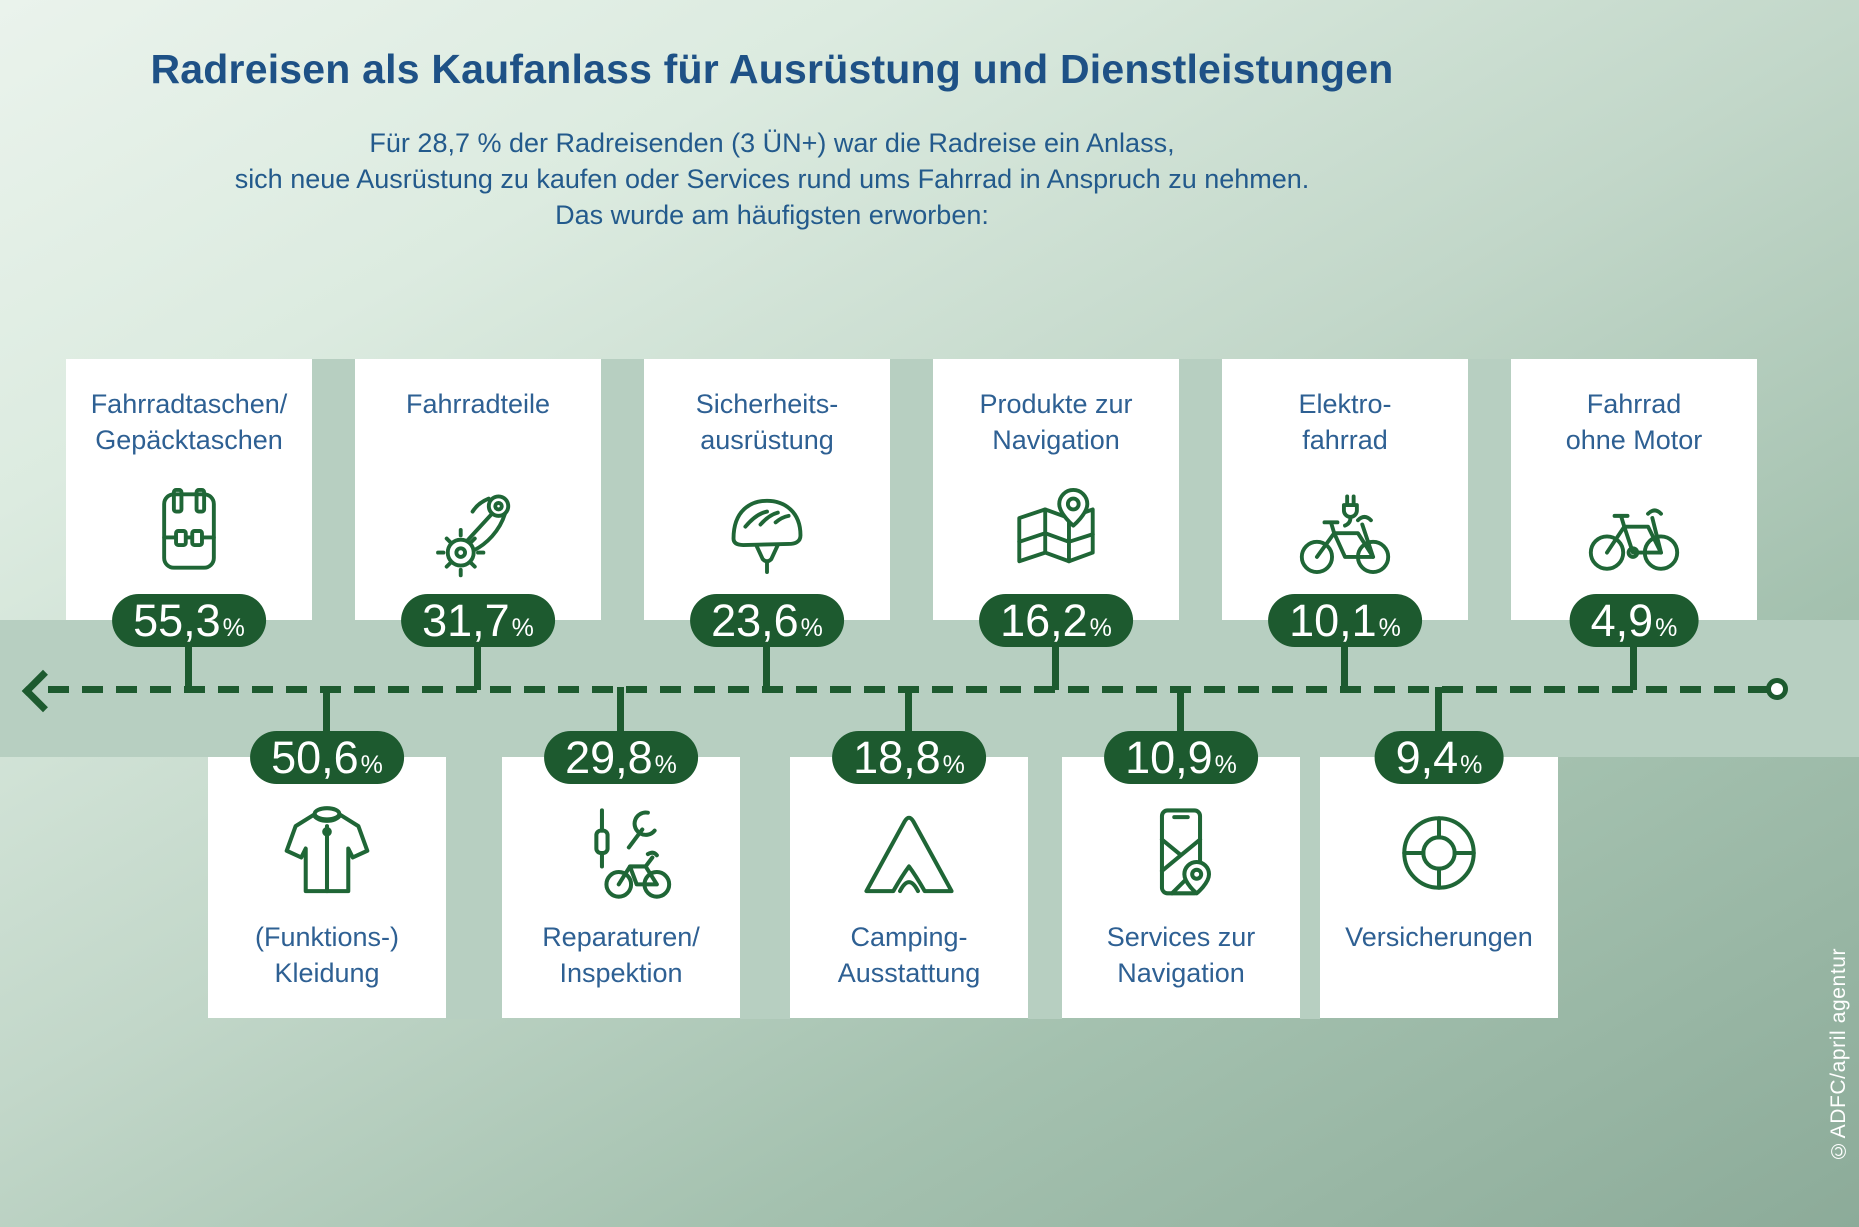 Image resolution: width=1859 pixels, height=1227 pixels. I want to click on value-pill: 18,8%, so click(909, 757).